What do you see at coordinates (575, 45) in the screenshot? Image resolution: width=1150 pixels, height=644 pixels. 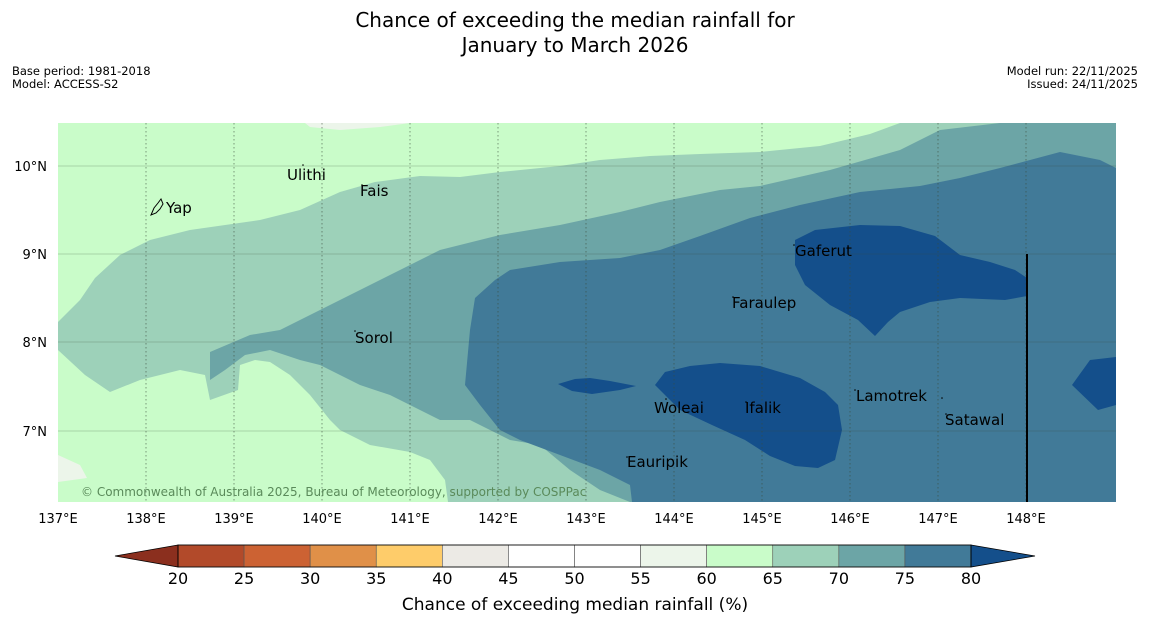 I see `title-line-2: January to March 2026` at bounding box center [575, 45].